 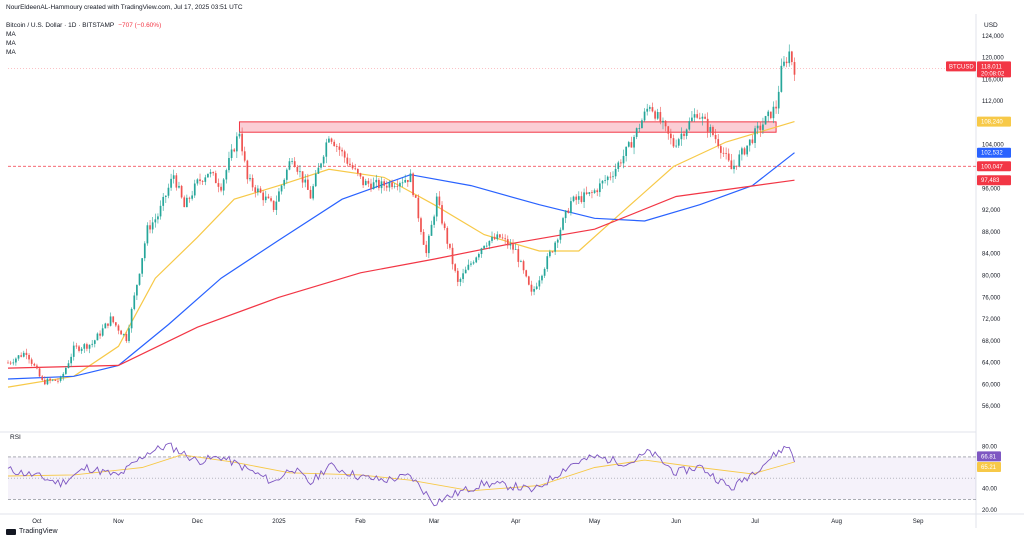 What do you see at coordinates (360, 522) in the screenshot?
I see `x-tick-label: Feb` at bounding box center [360, 522].